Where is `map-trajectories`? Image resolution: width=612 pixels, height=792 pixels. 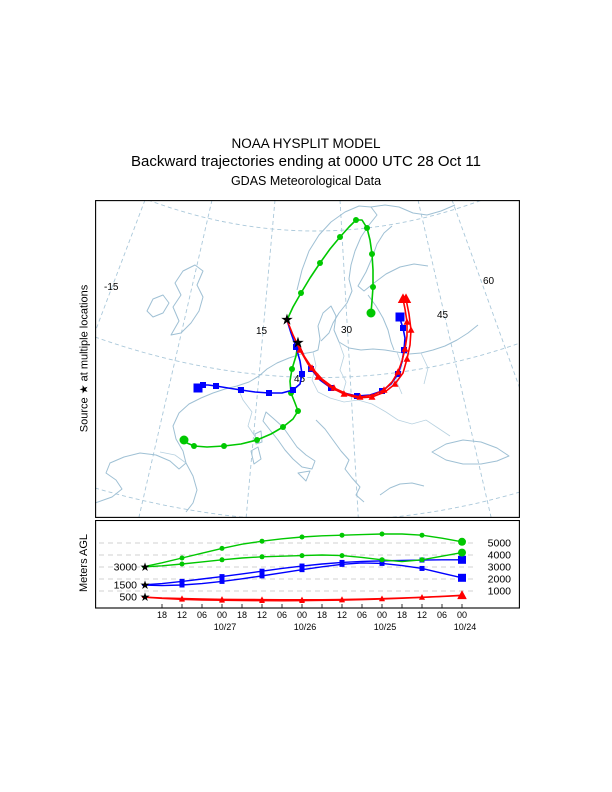
map-trajectories is located at coordinates (297, 333).